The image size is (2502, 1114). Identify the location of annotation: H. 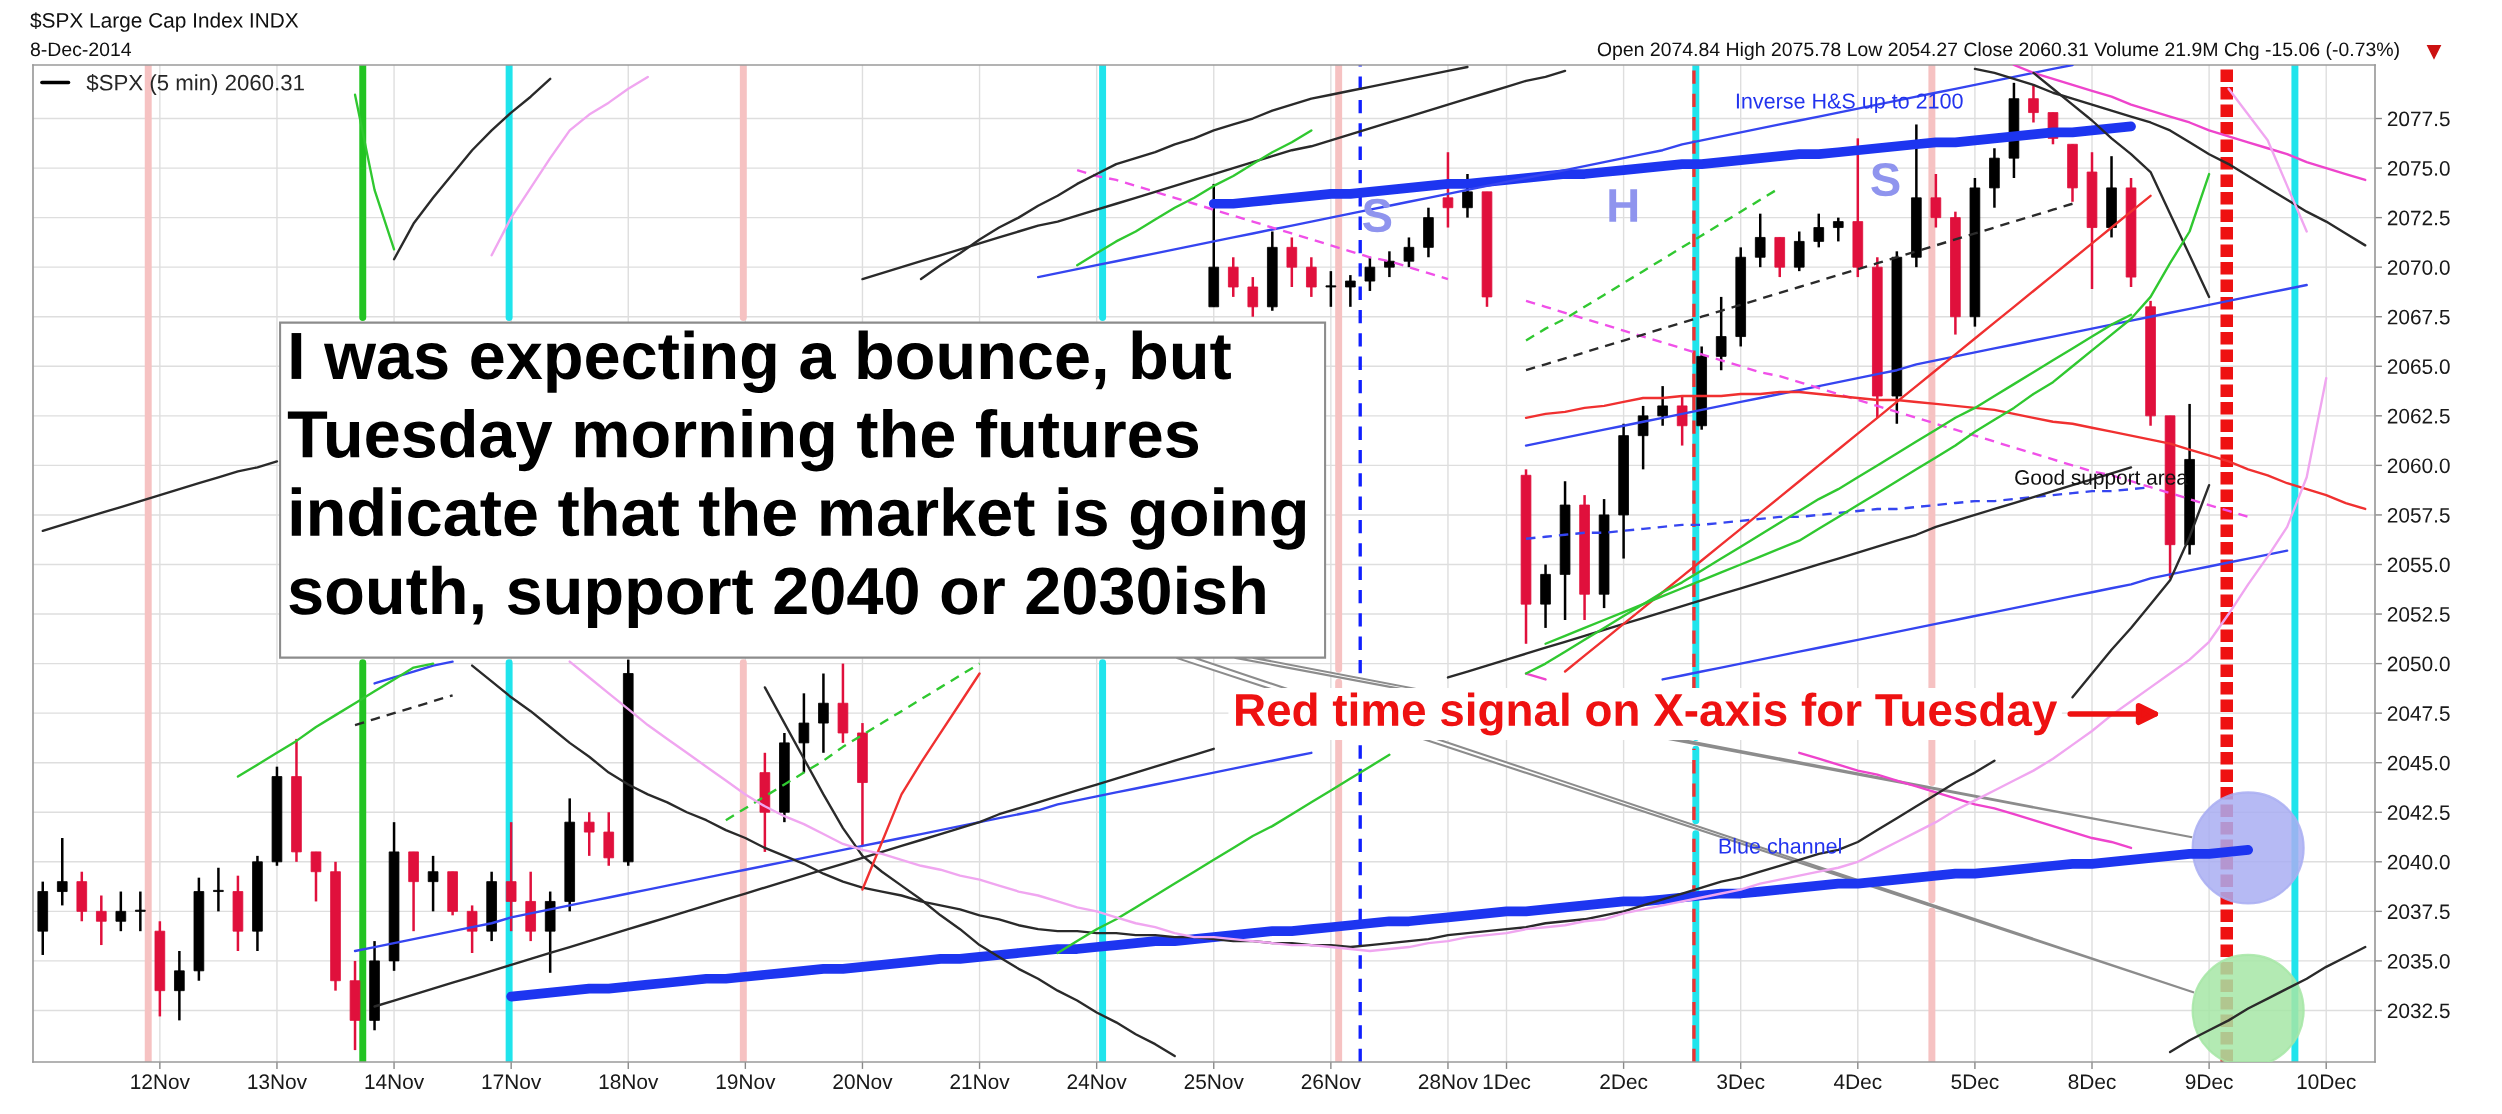
(1623, 205).